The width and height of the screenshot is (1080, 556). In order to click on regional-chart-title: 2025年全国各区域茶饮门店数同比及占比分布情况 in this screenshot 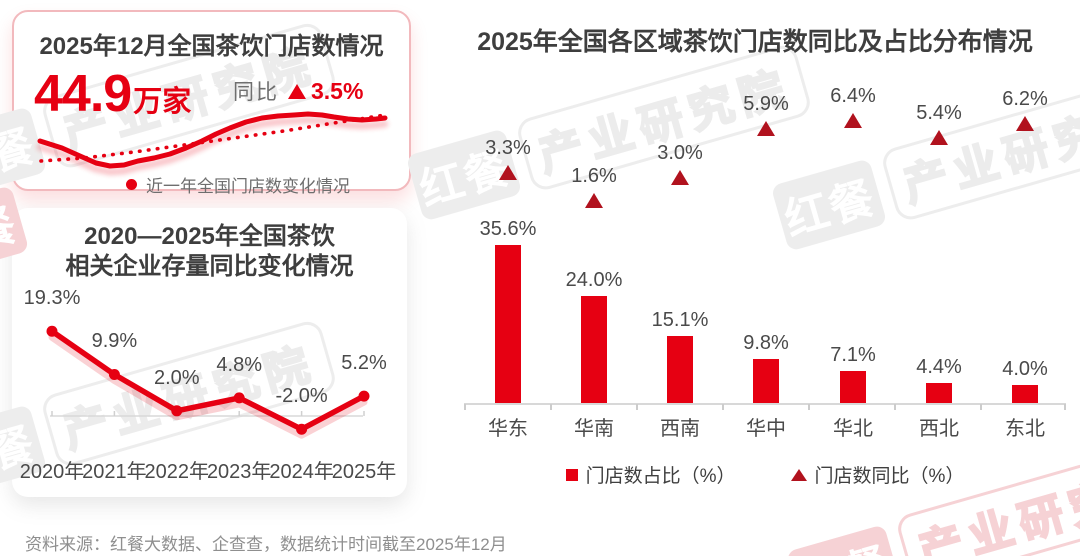, I will do `click(755, 42)`.